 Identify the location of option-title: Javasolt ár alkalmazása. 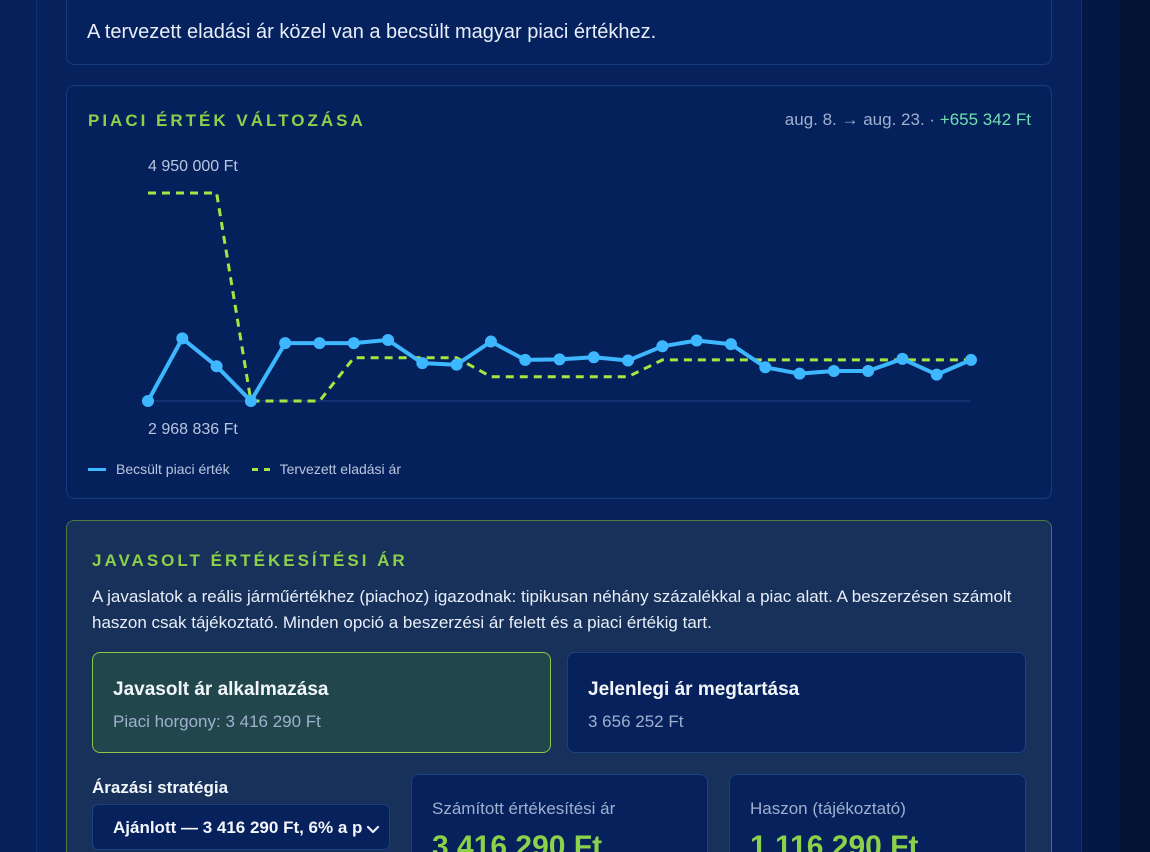
(221, 689).